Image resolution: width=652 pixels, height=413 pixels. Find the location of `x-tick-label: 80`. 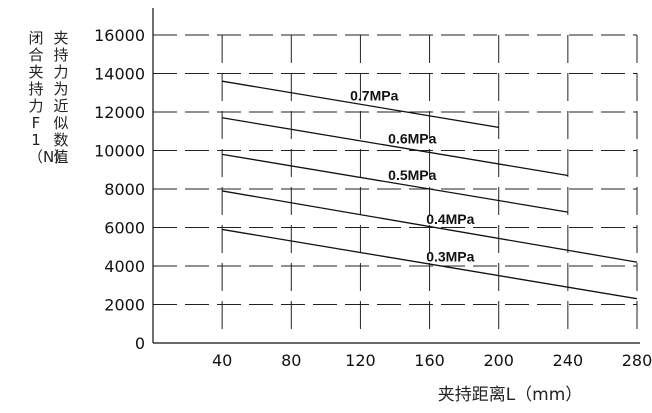

x-tick-label: 80 is located at coordinates (291, 360).